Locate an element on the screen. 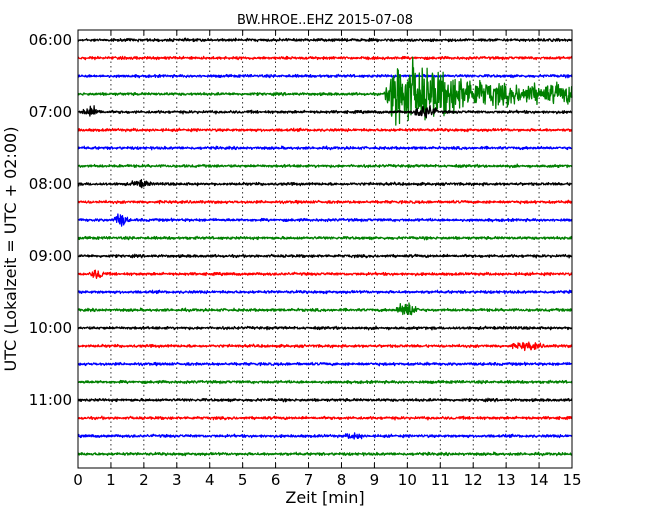  y-axis-label: UTC (Lokalzeit = UTC + 02:00) is located at coordinates (10, 249).